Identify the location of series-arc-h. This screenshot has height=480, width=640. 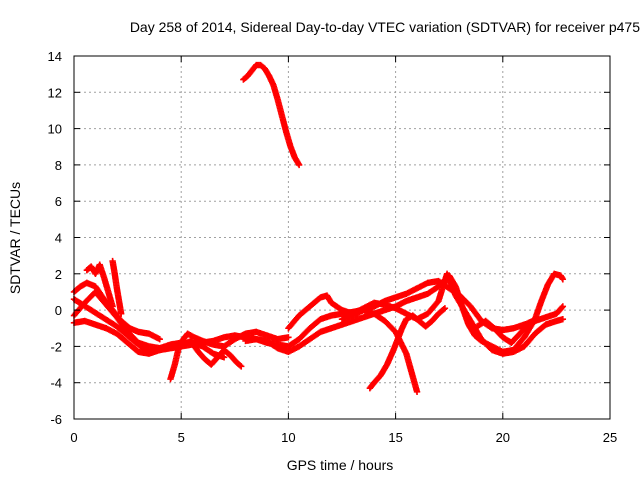
(216, 354).